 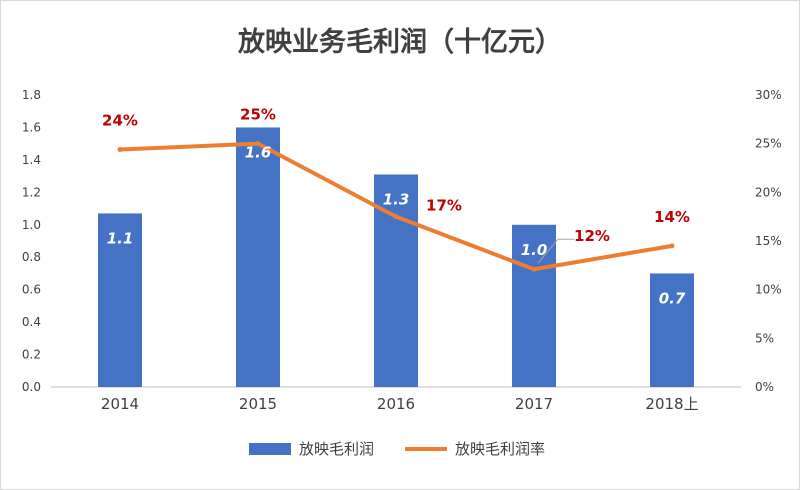 I want to click on y-right-tick-label: 25%, so click(x=768, y=144).